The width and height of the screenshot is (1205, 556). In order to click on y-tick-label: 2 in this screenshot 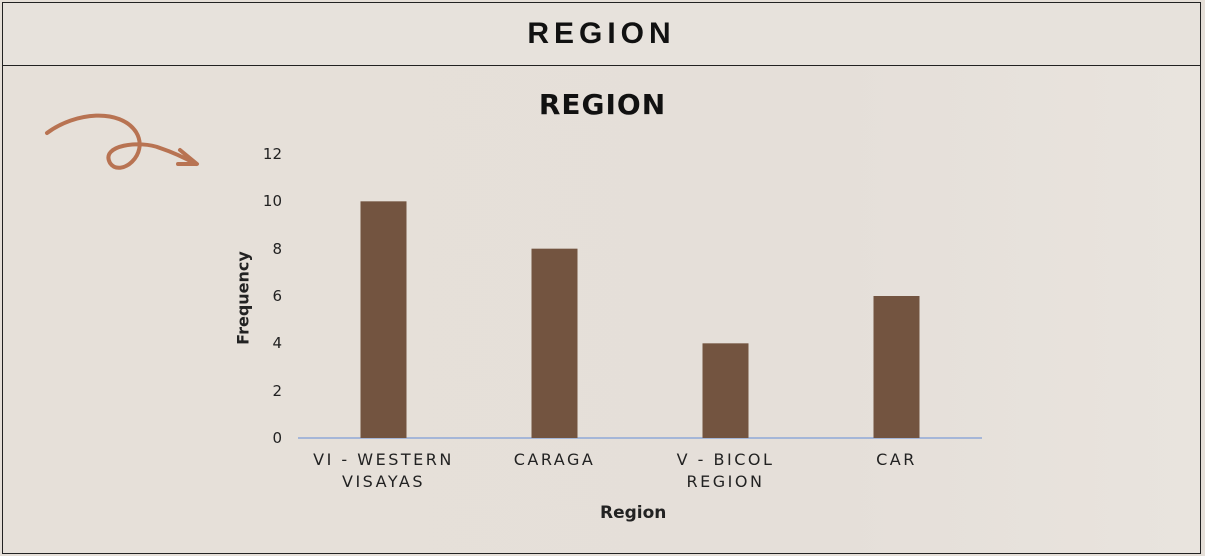, I will do `click(277, 390)`.